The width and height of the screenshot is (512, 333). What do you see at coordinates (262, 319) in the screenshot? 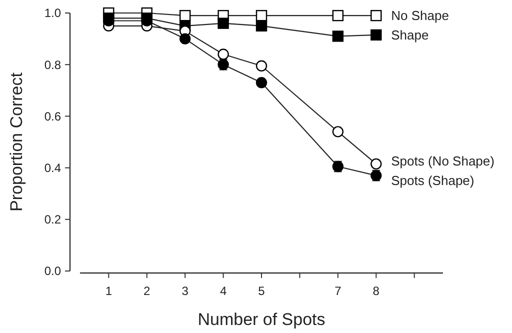
I see `x-axis-title: Number of Spots` at bounding box center [262, 319].